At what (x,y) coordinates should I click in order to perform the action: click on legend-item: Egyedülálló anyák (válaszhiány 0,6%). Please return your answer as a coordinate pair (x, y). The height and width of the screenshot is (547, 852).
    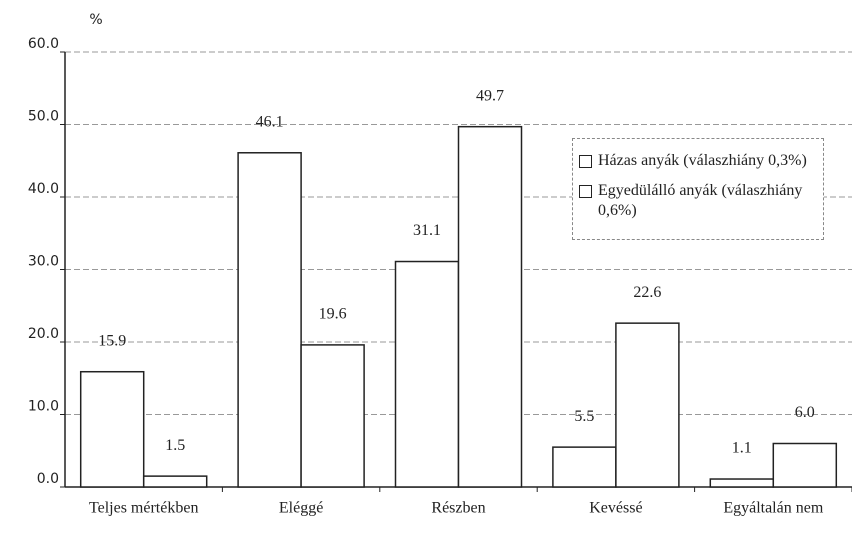
    Looking at the image, I should click on (698, 201).